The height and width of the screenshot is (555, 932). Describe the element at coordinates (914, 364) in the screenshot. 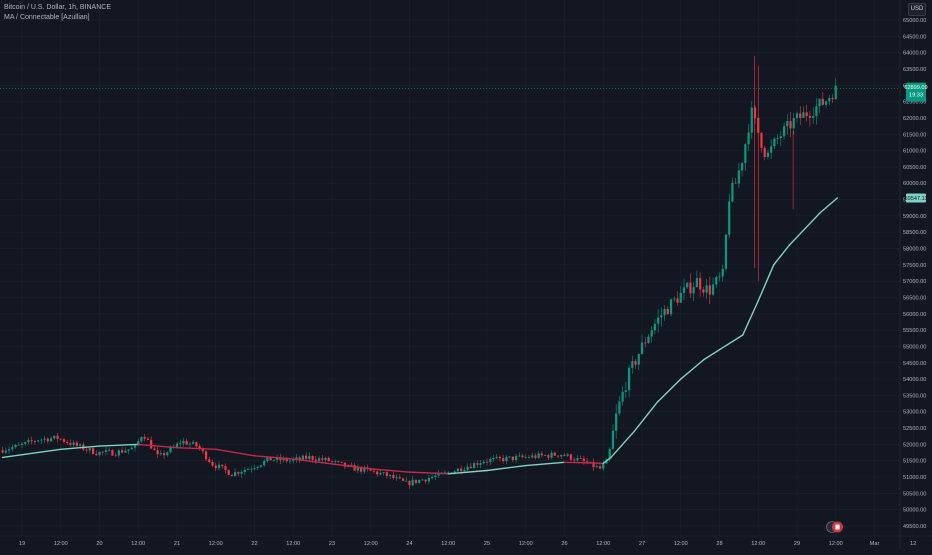

I see `y-tick-label: 54500.00` at that location.